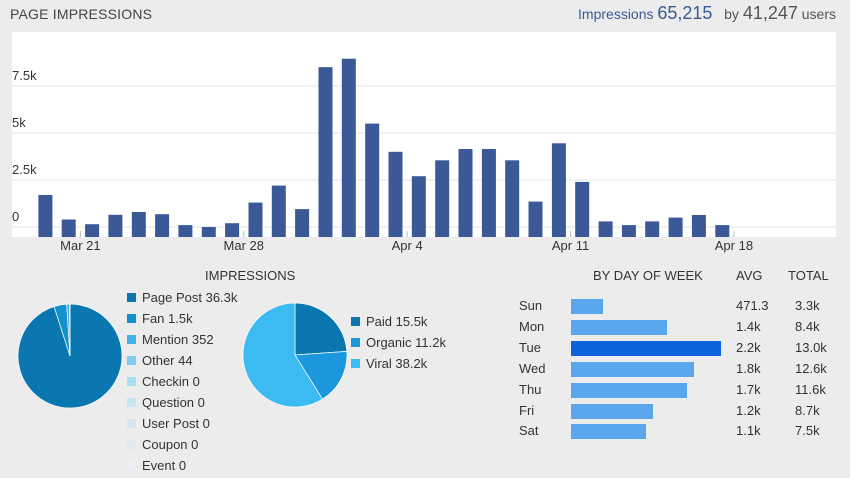 The width and height of the screenshot is (850, 478). Describe the element at coordinates (818, 14) in the screenshot. I see `users-label: users` at that location.